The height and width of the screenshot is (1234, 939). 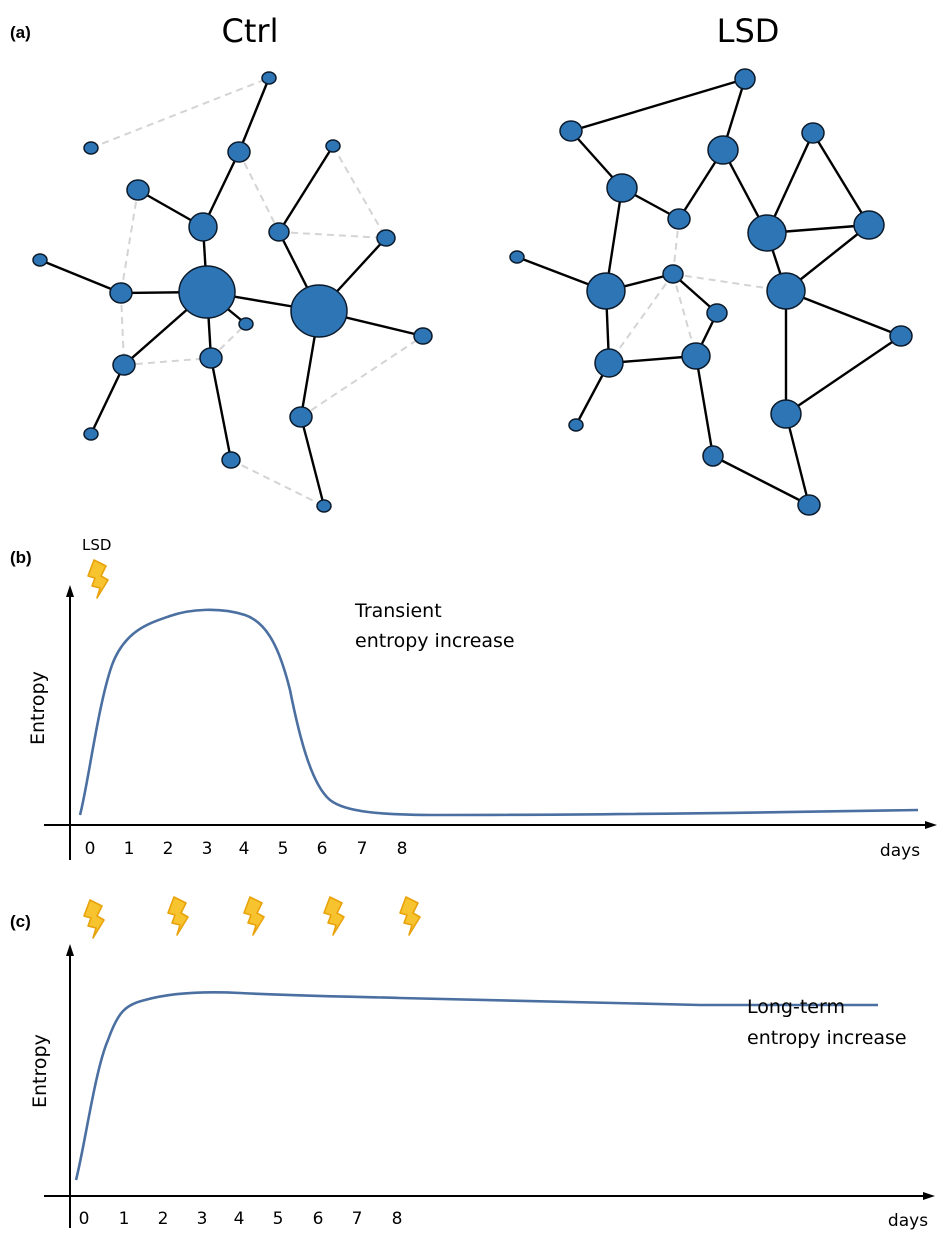 I want to click on lsd-network-title: LSD, so click(x=748, y=31).